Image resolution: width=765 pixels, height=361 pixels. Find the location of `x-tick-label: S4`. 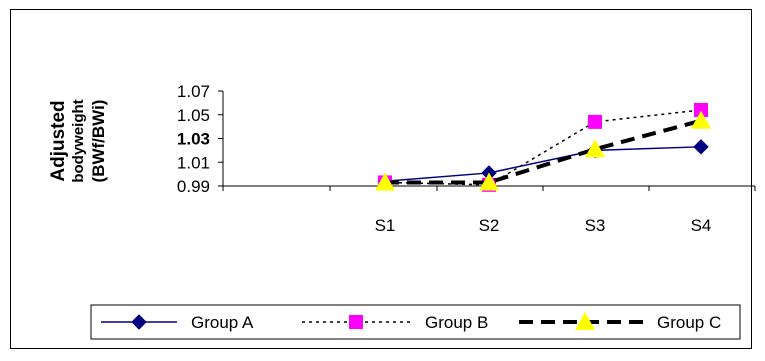

x-tick-label: S4 is located at coordinates (701, 225).